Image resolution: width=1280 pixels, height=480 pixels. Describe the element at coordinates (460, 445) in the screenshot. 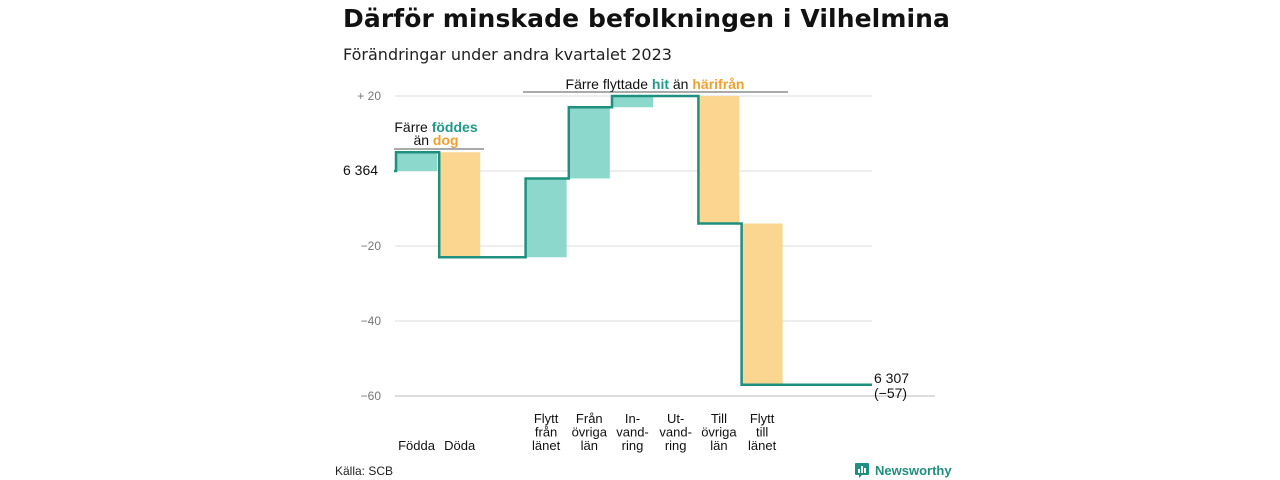

I see `x-category-label: Döda` at that location.